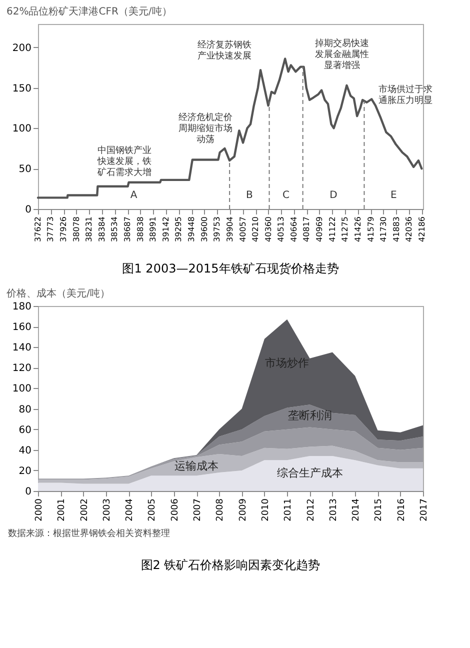 Image resolution: width=470 pixels, height=648 pixels. Describe the element at coordinates (175, 510) in the screenshot. I see `x-tick-label: 2006` at that location.